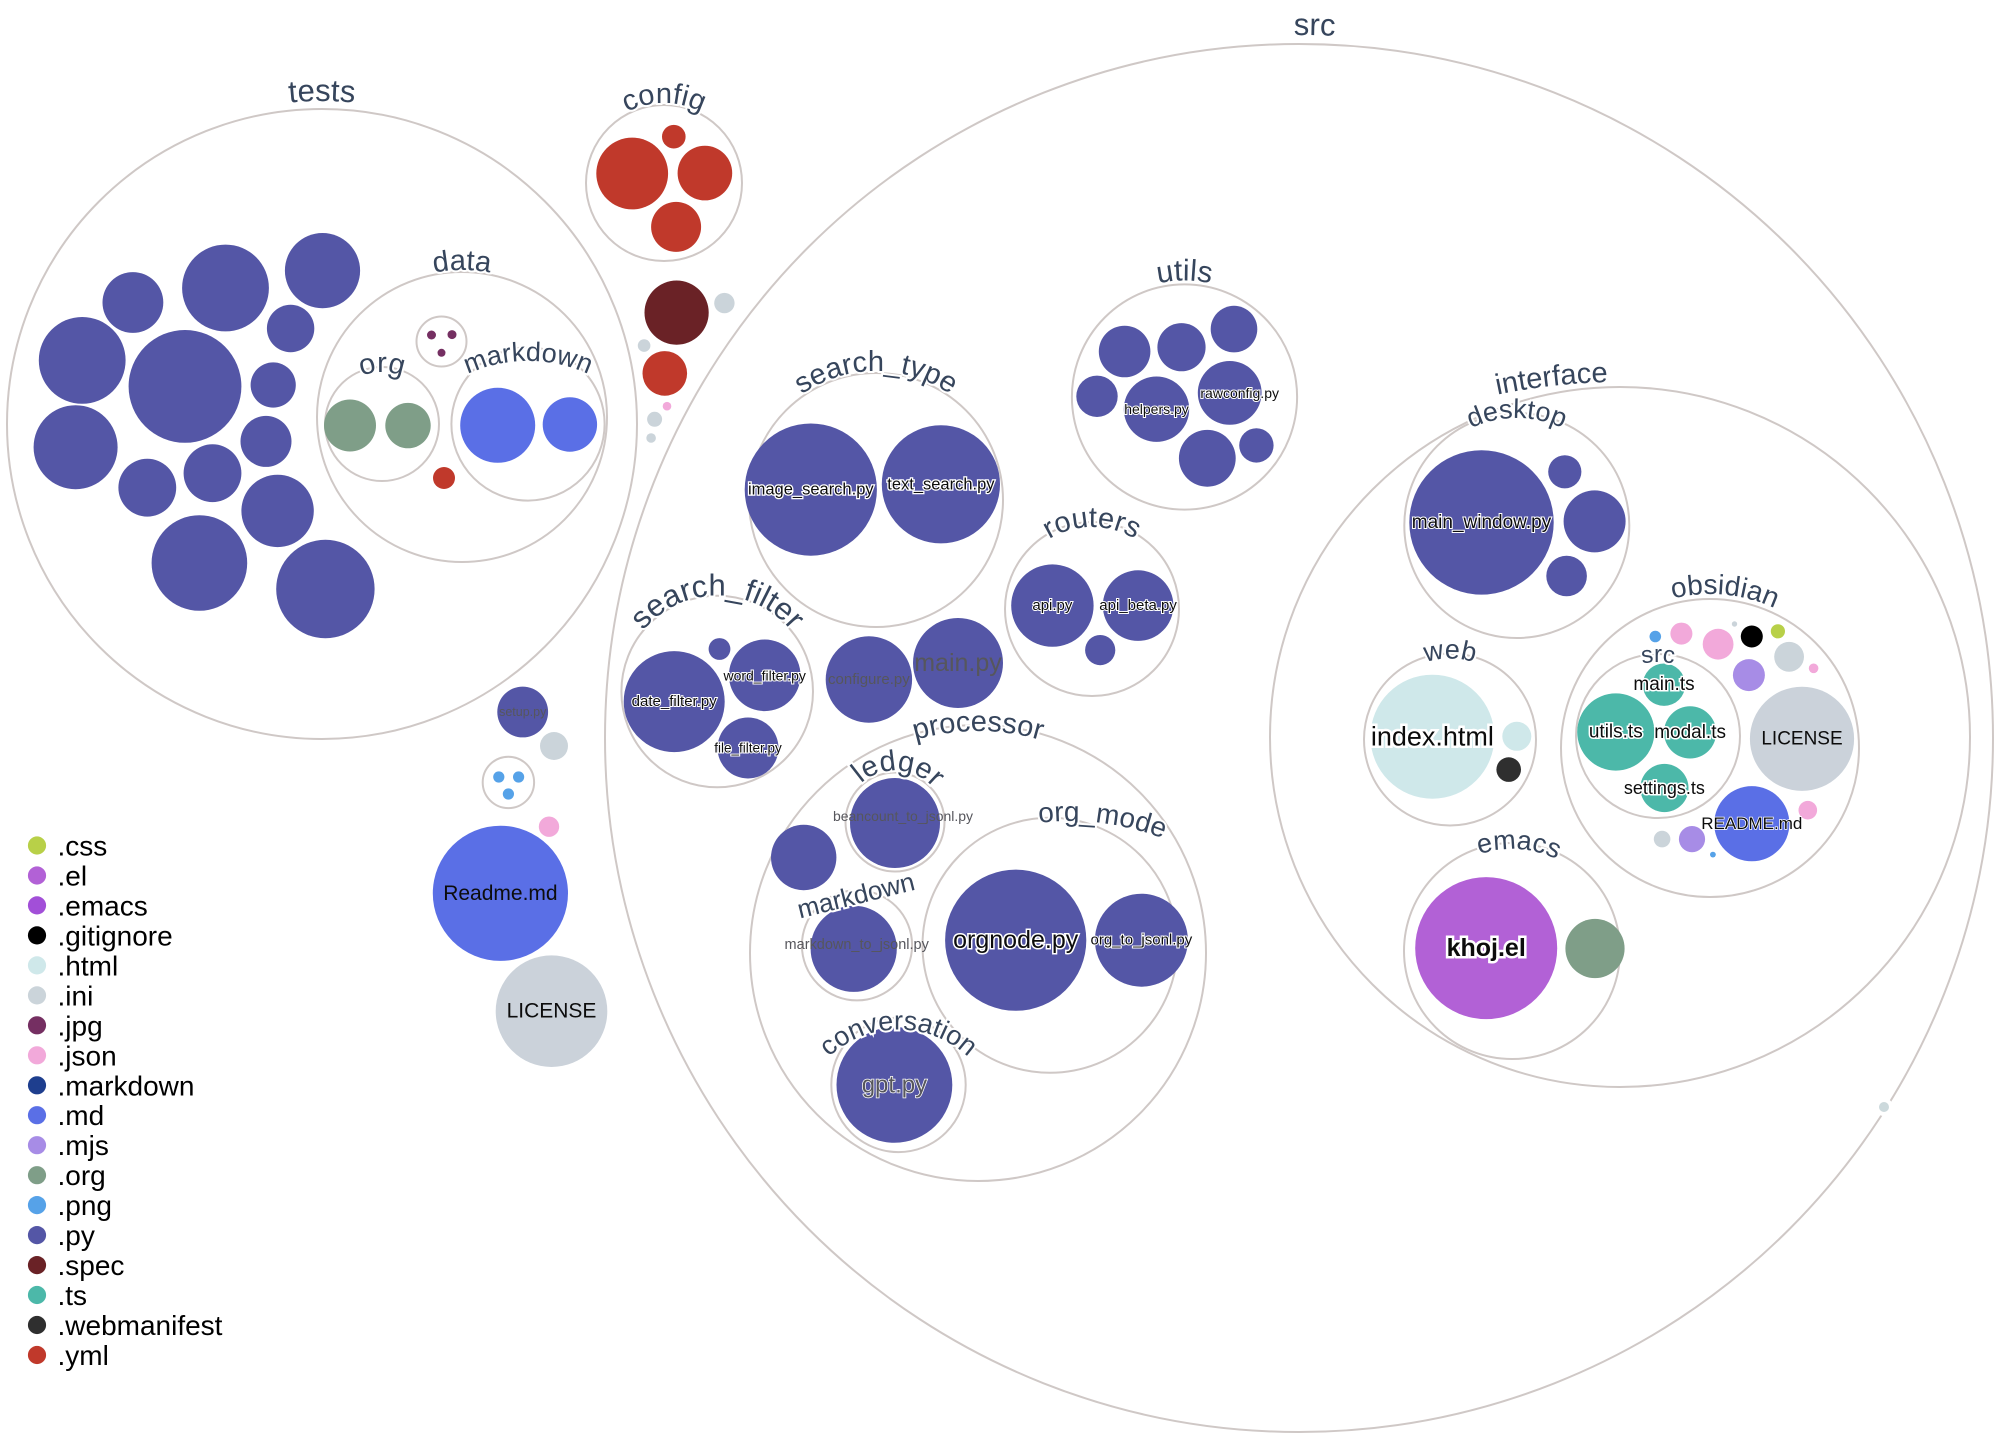 The width and height of the screenshot is (1995, 1451). Describe the element at coordinates (1138, 605) in the screenshot. I see `svg-text: api_beta.py` at that location.